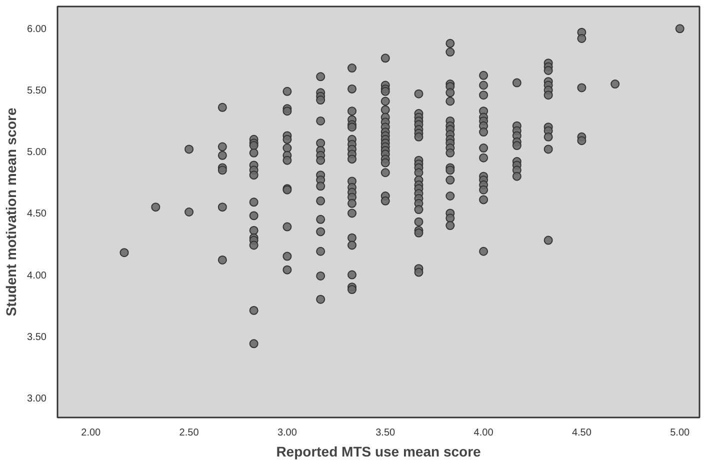 The height and width of the screenshot is (465, 710). Describe the element at coordinates (37, 337) in the screenshot. I see `y-tick-label: 3.50` at that location.